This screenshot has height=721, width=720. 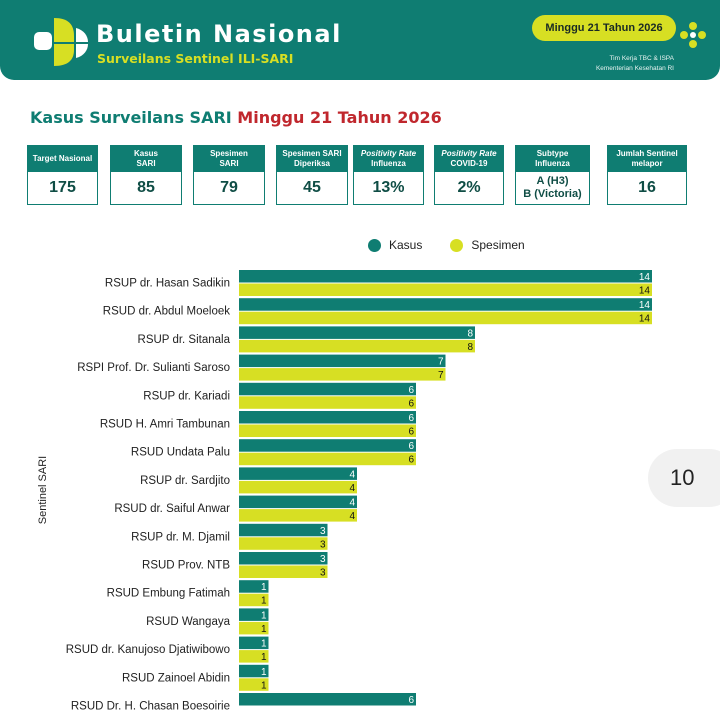 I want to click on card-target-nasional: Target Nasional 175, so click(x=62, y=175).